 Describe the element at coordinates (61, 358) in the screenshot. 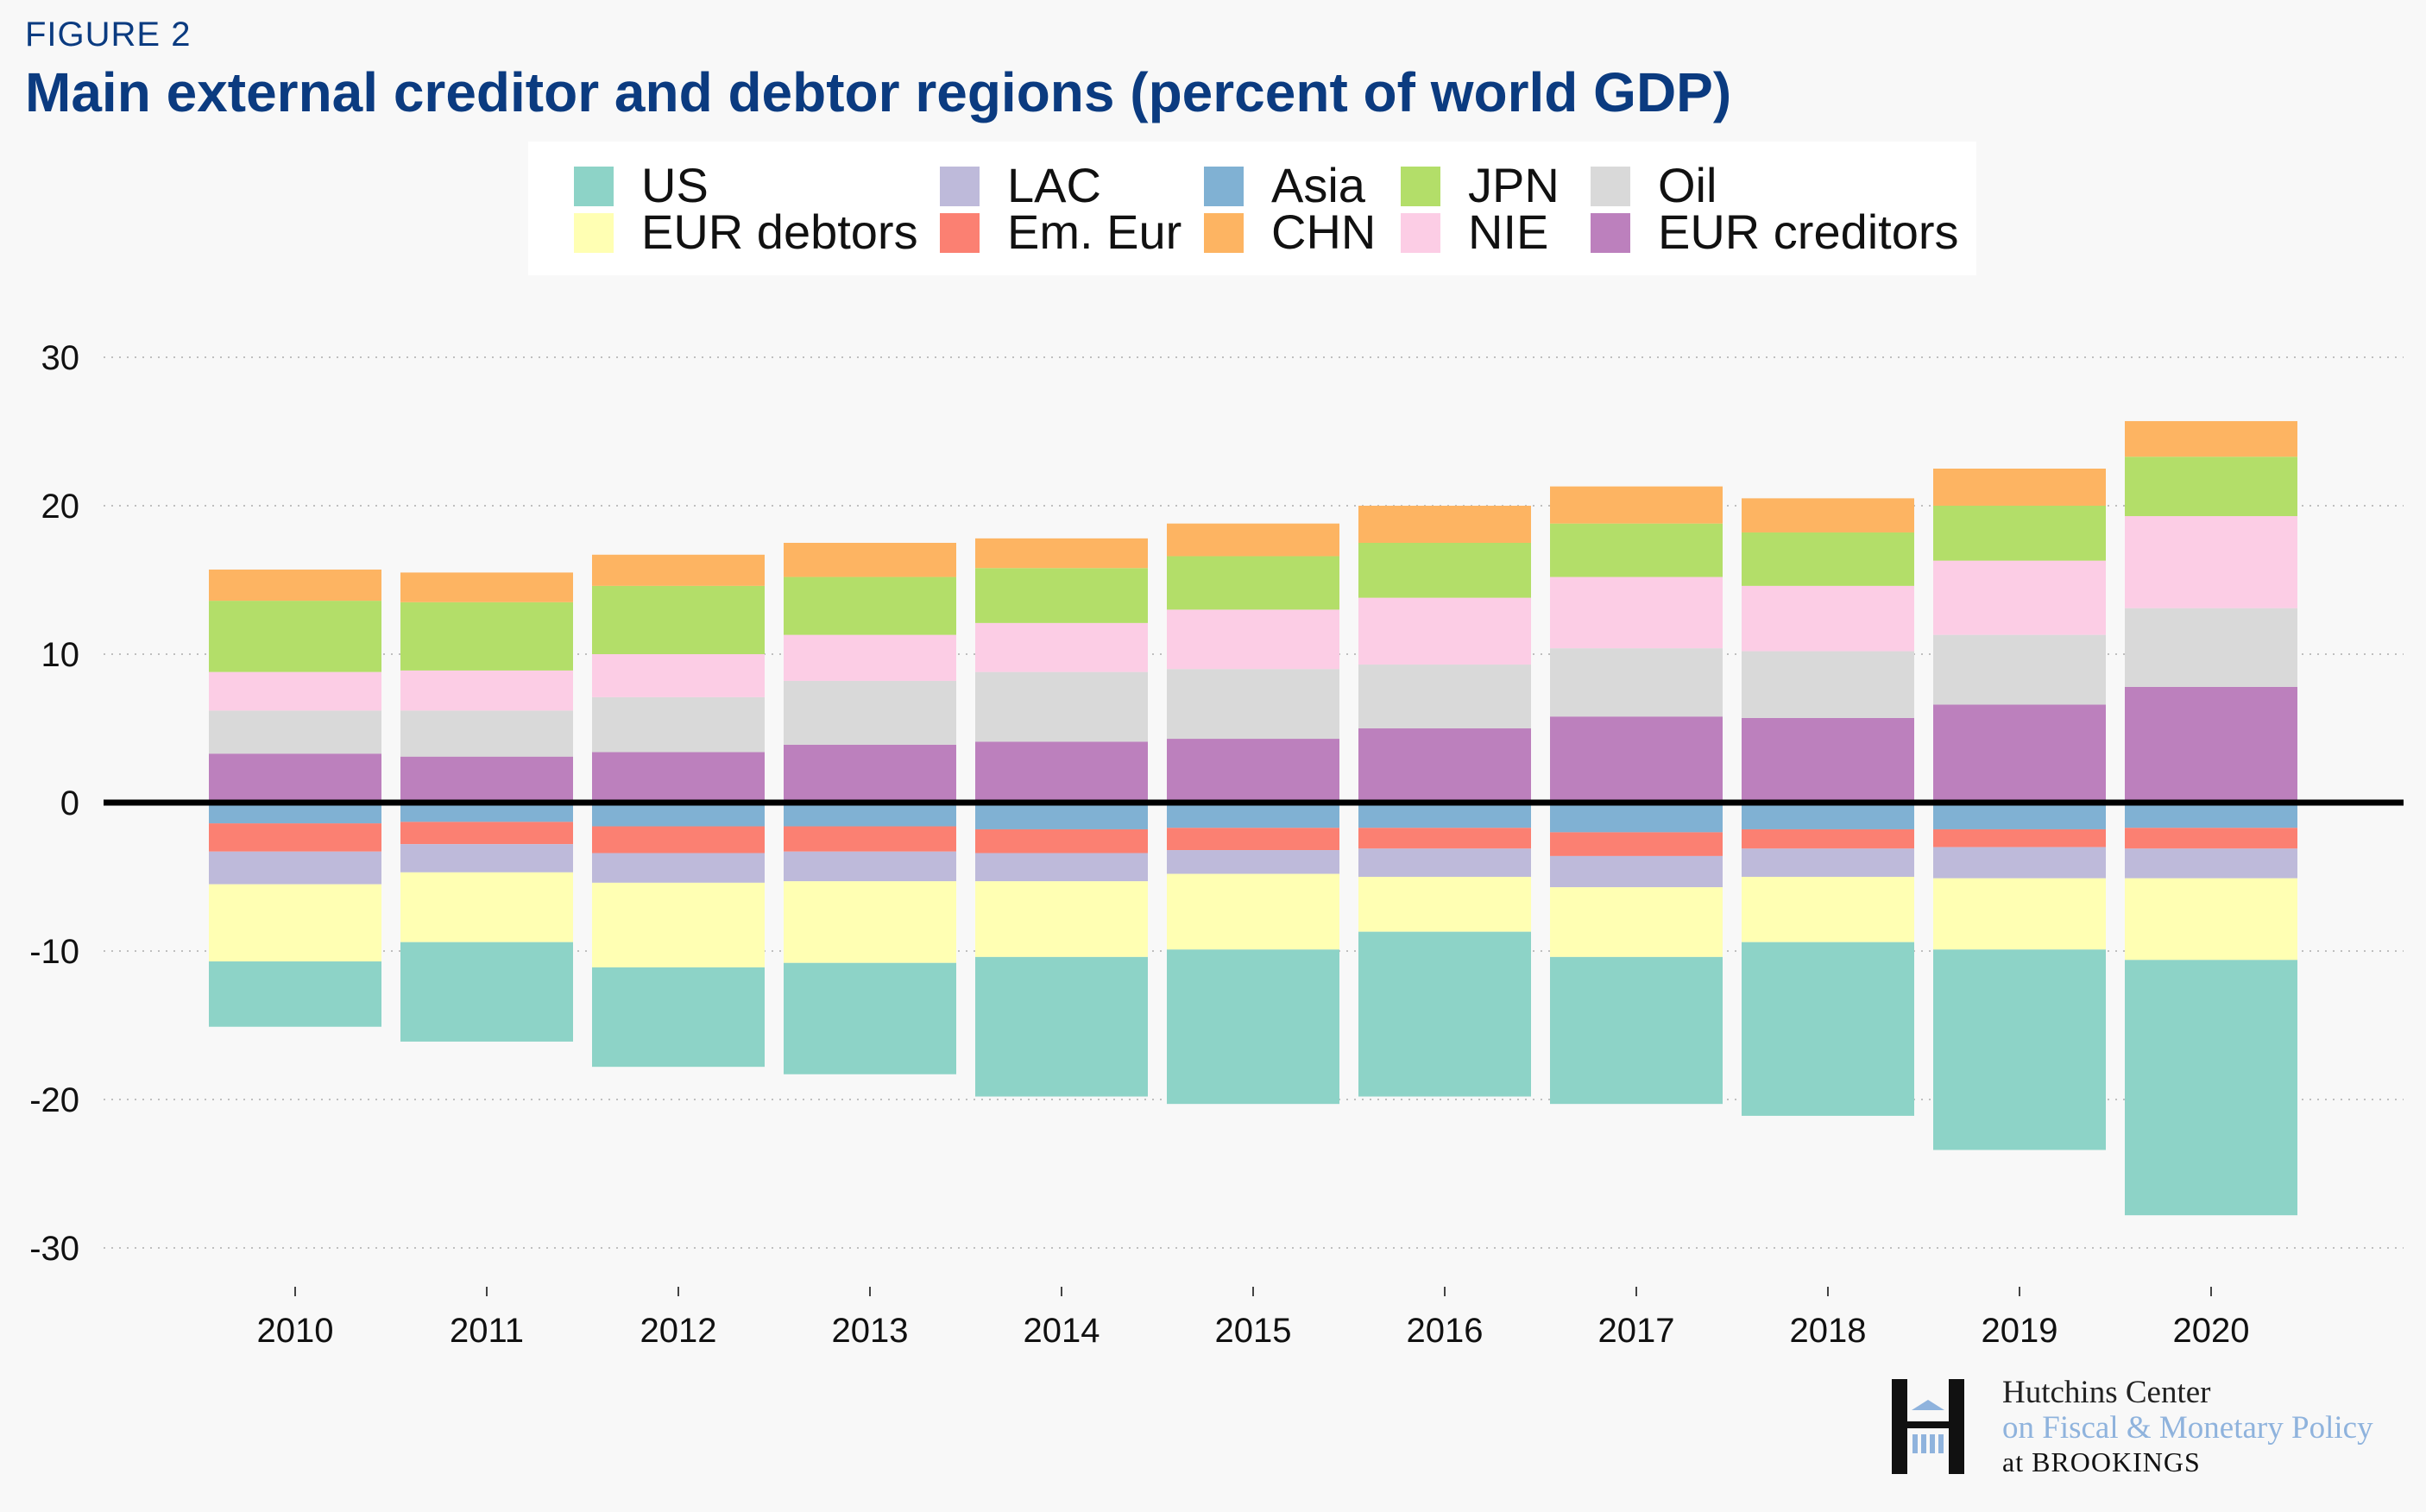

I see `y-tick-label: 30` at that location.